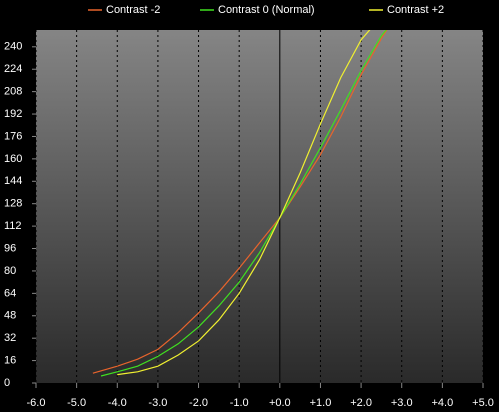 The image size is (499, 412). What do you see at coordinates (13, 47) in the screenshot?
I see `y-tick-label: 240` at bounding box center [13, 47].